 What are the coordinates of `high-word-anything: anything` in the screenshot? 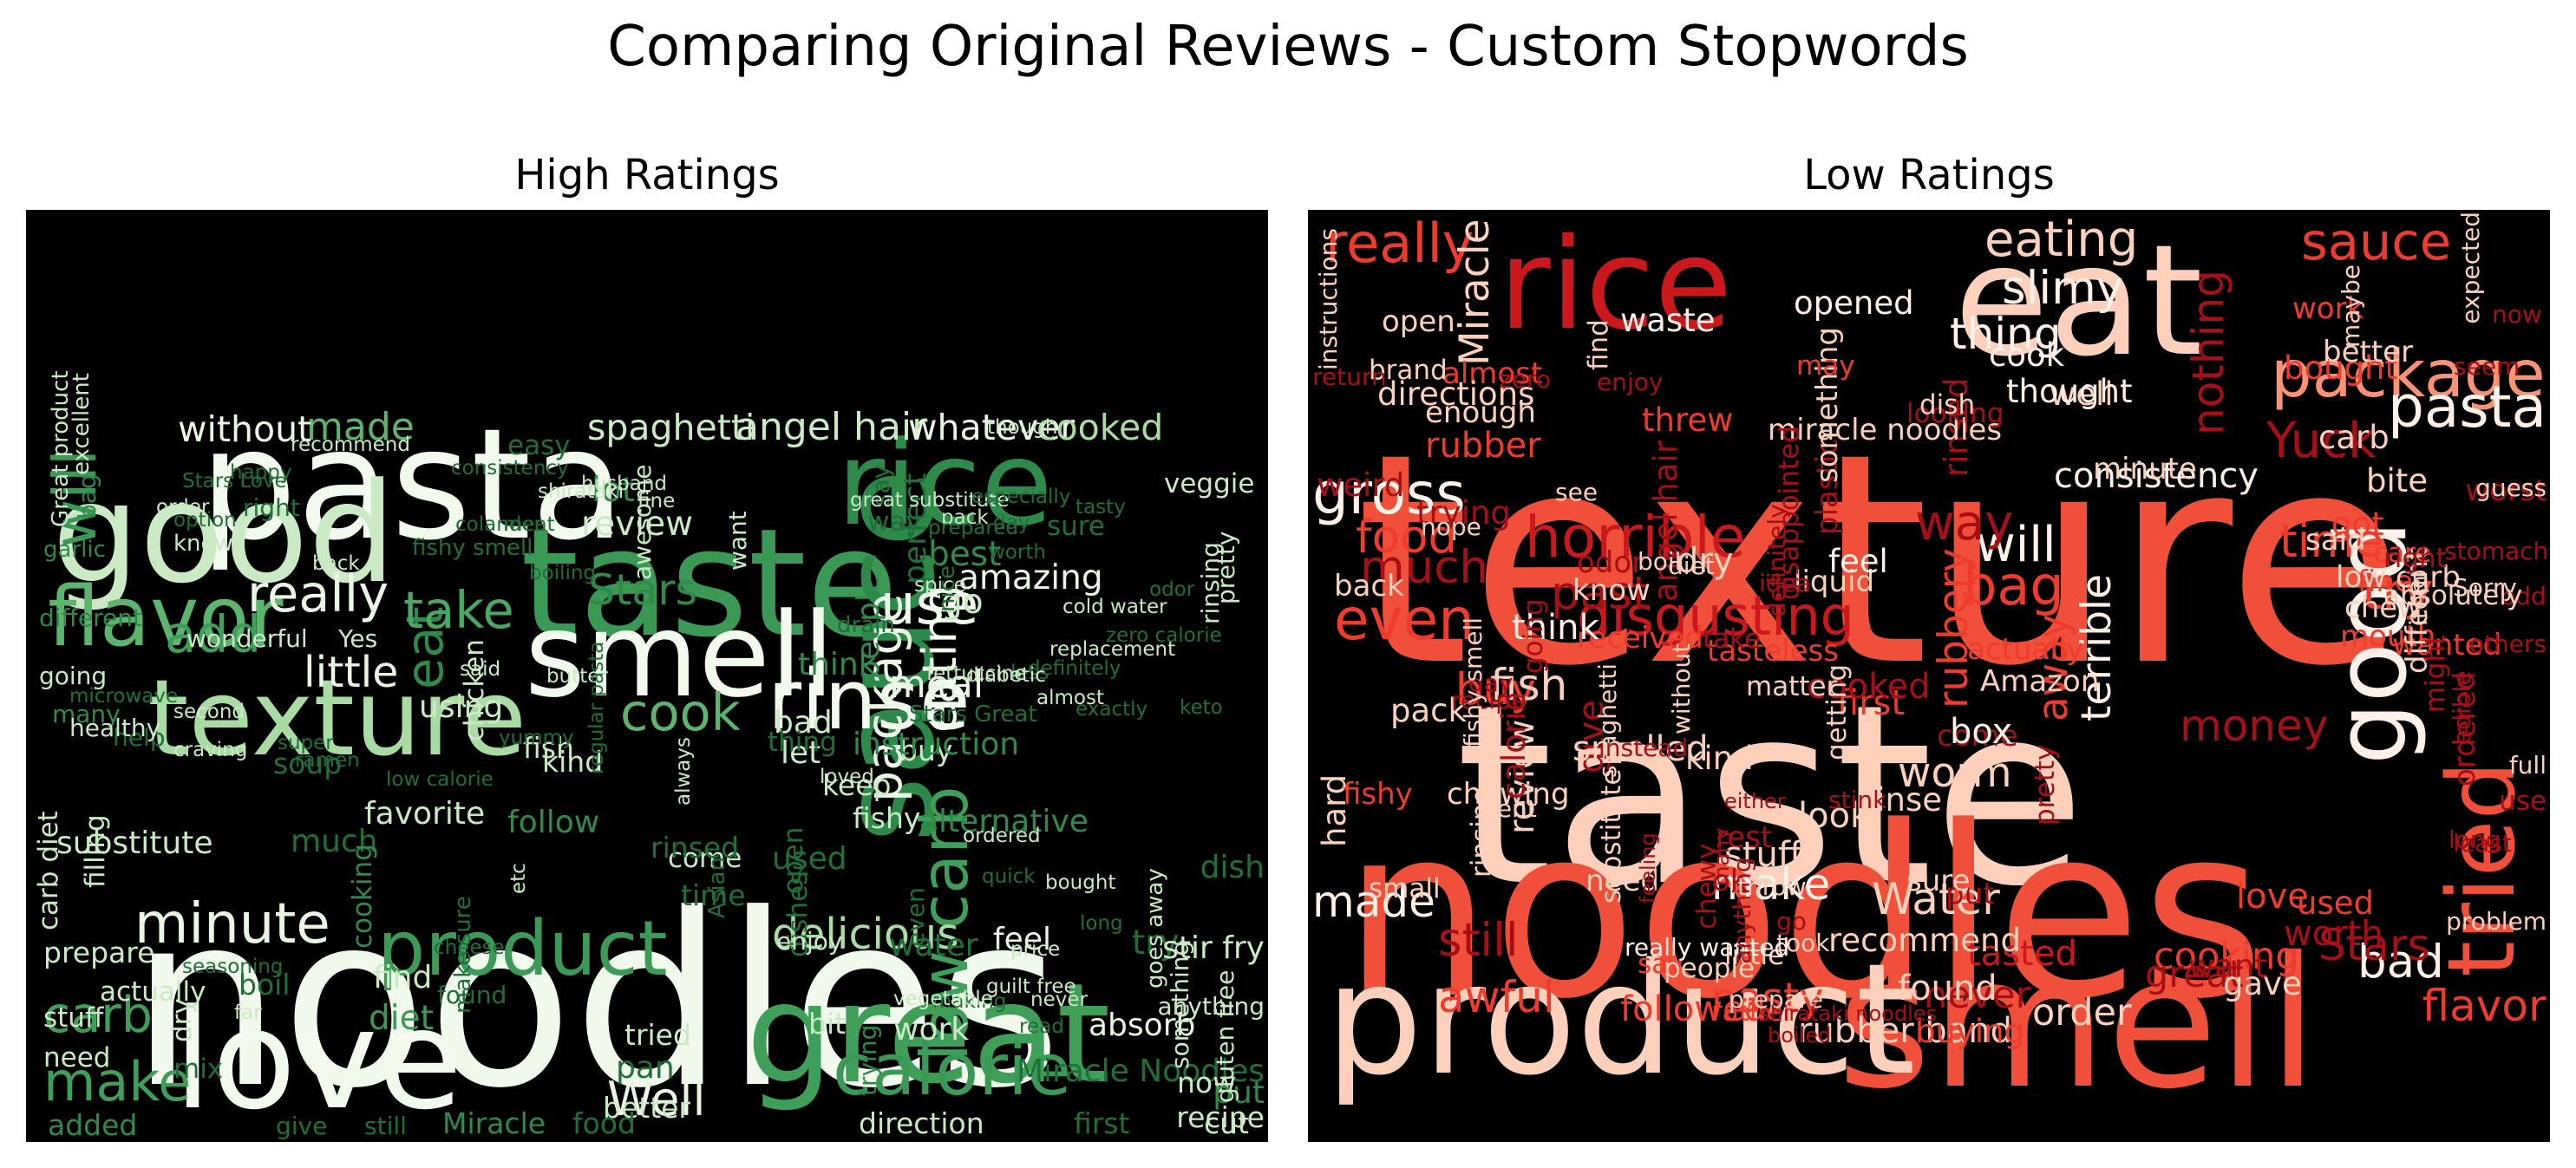 It's located at (1211, 1006).